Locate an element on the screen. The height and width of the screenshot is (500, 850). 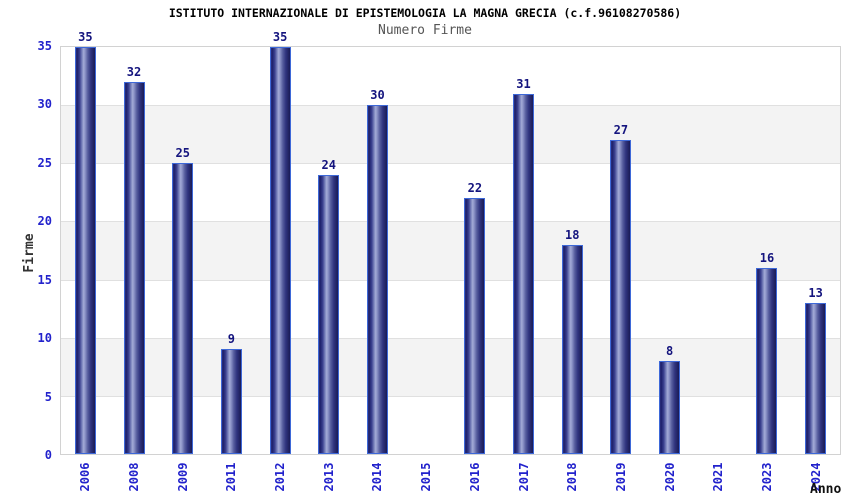
x-tick-label: 2009 is located at coordinates (182, 477).